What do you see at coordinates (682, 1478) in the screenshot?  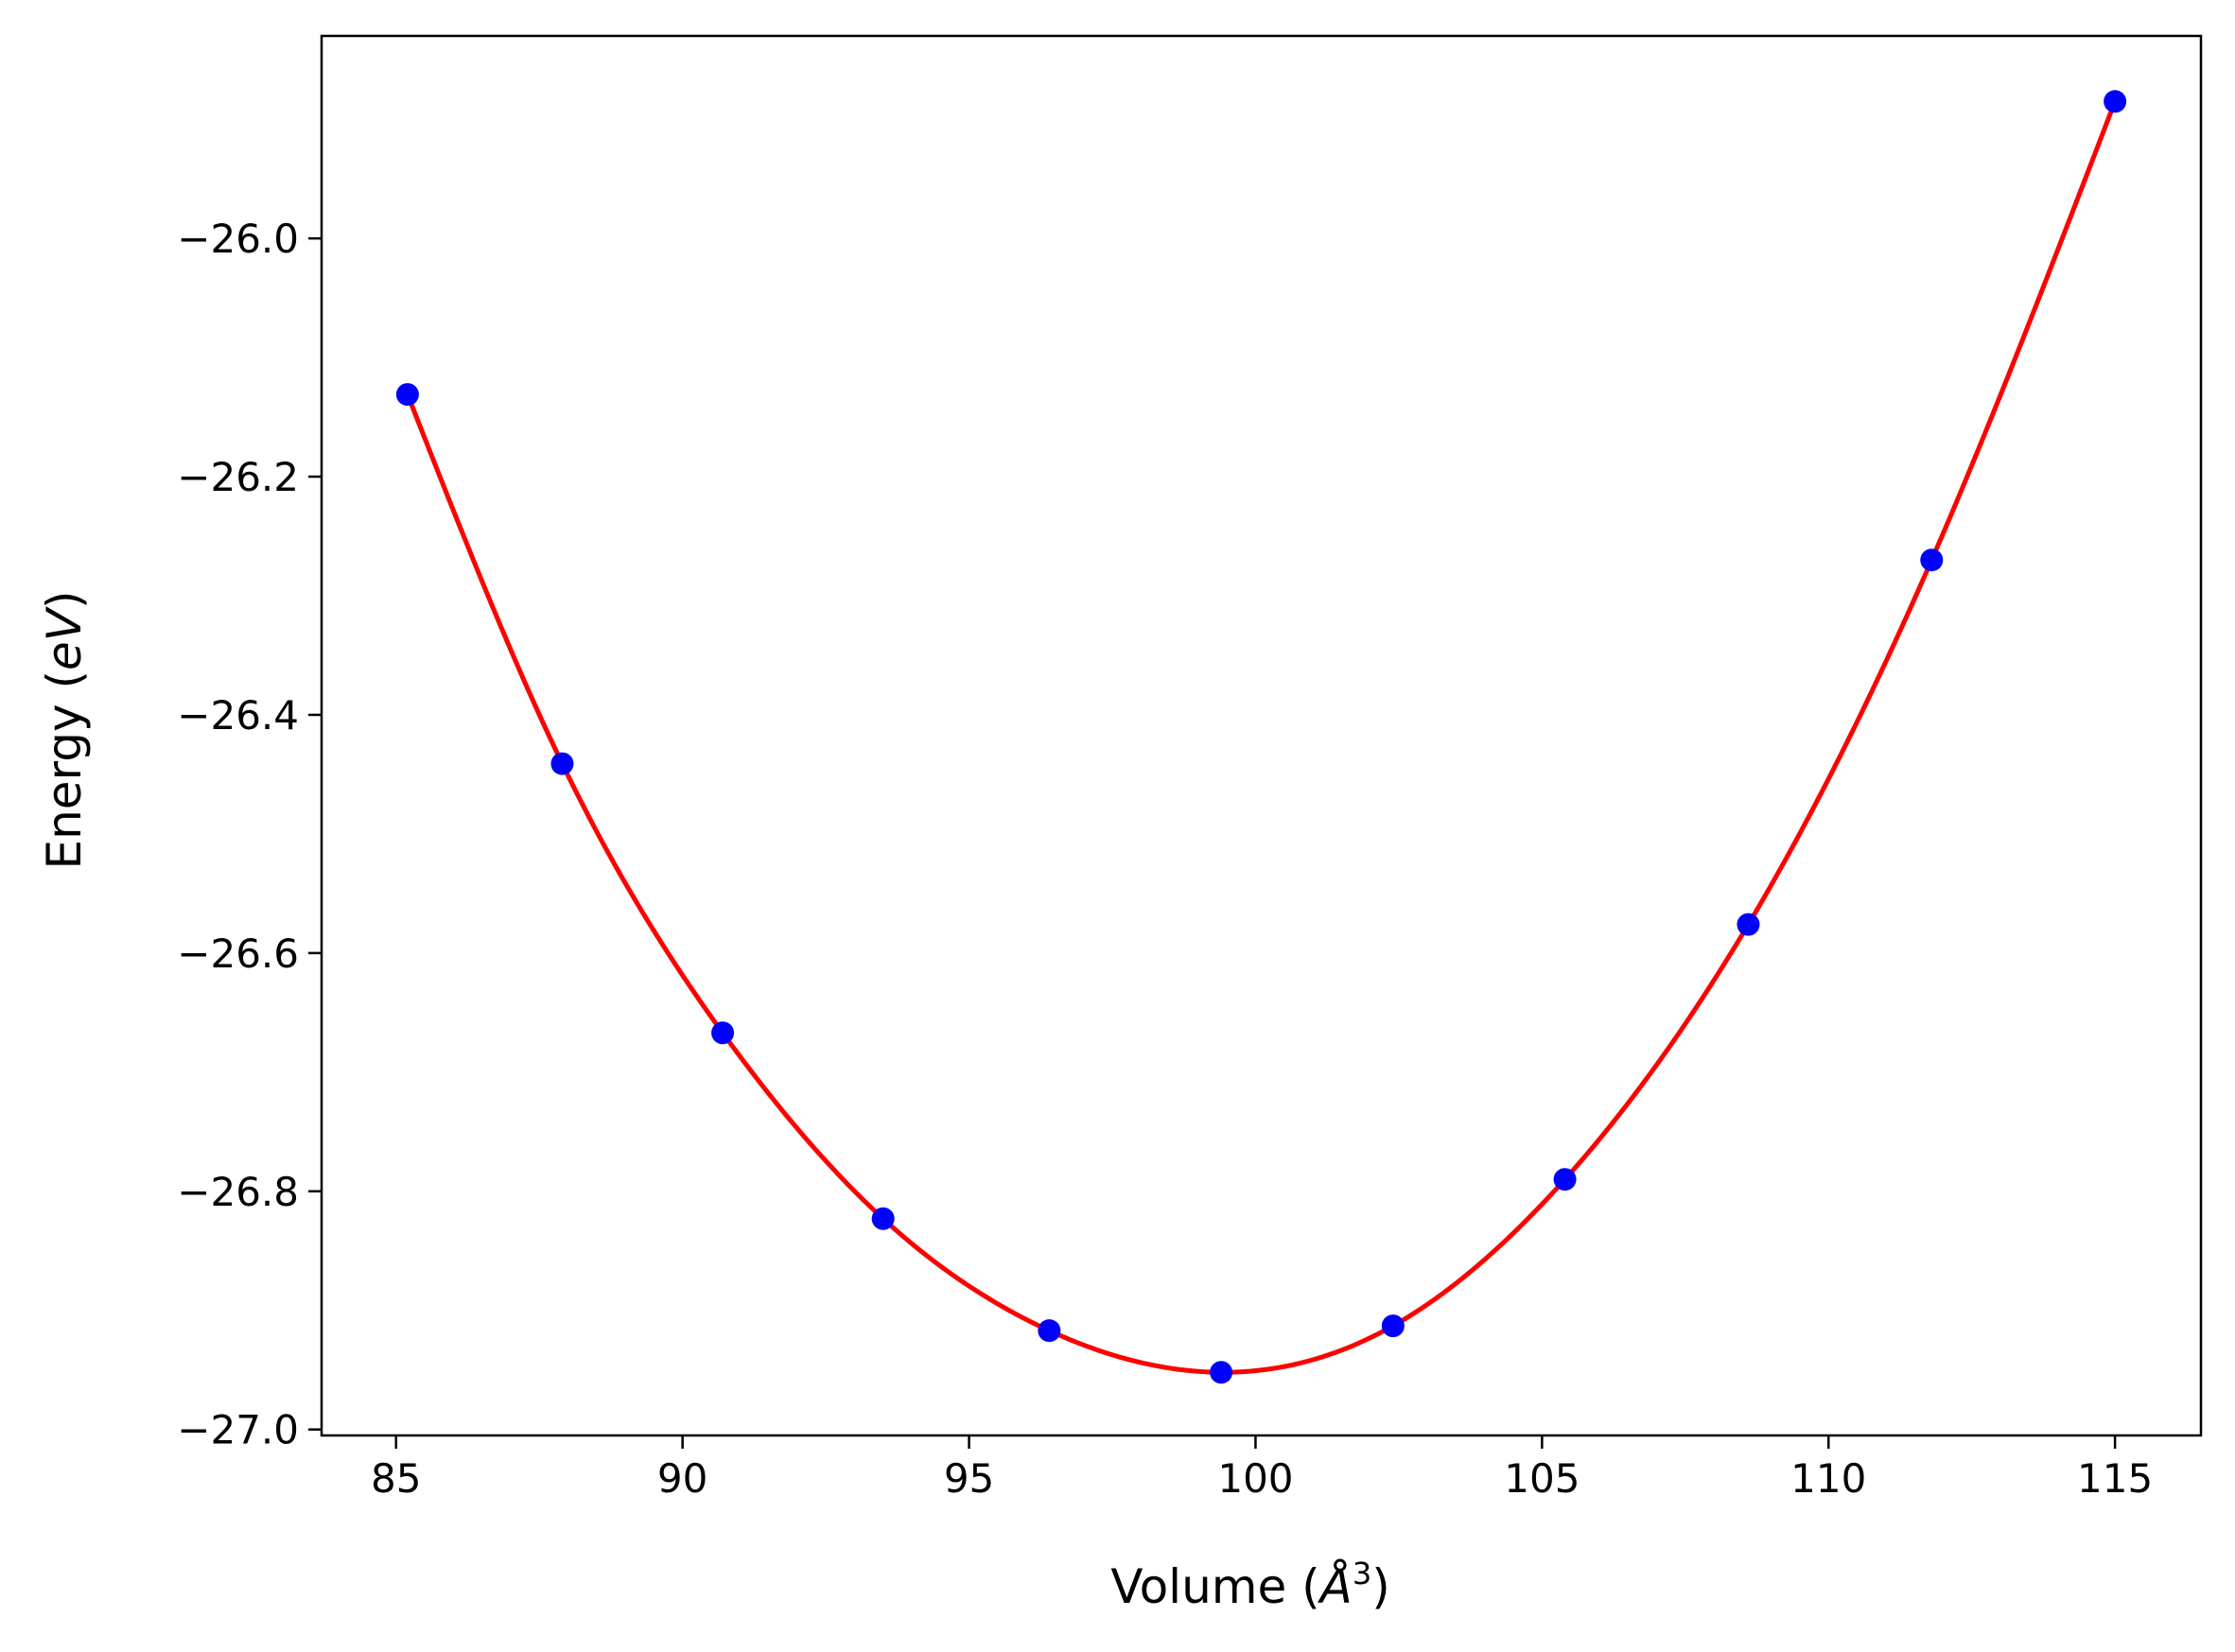 I see `x-tick-label: 90` at bounding box center [682, 1478].